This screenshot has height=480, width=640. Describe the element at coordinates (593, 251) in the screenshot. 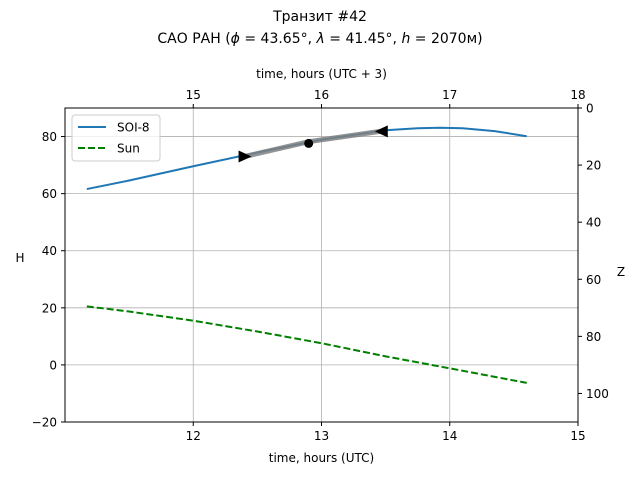

I see `y-ticks-right: 0 20 40 60 80 100` at that location.